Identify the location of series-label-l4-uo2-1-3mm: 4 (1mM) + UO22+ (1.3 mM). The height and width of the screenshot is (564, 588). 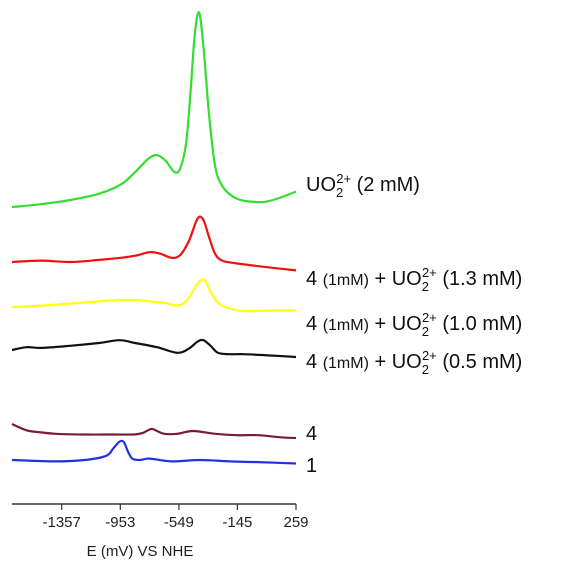
(414, 279).